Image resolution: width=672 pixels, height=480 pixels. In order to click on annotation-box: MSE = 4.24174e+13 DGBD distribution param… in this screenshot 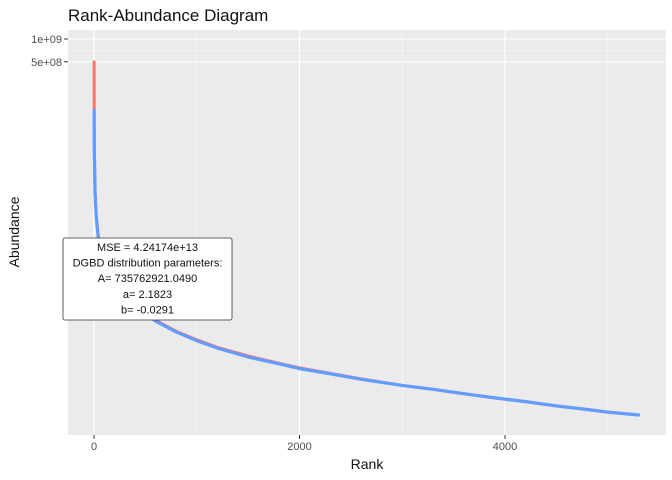, I will do `click(147, 279)`.